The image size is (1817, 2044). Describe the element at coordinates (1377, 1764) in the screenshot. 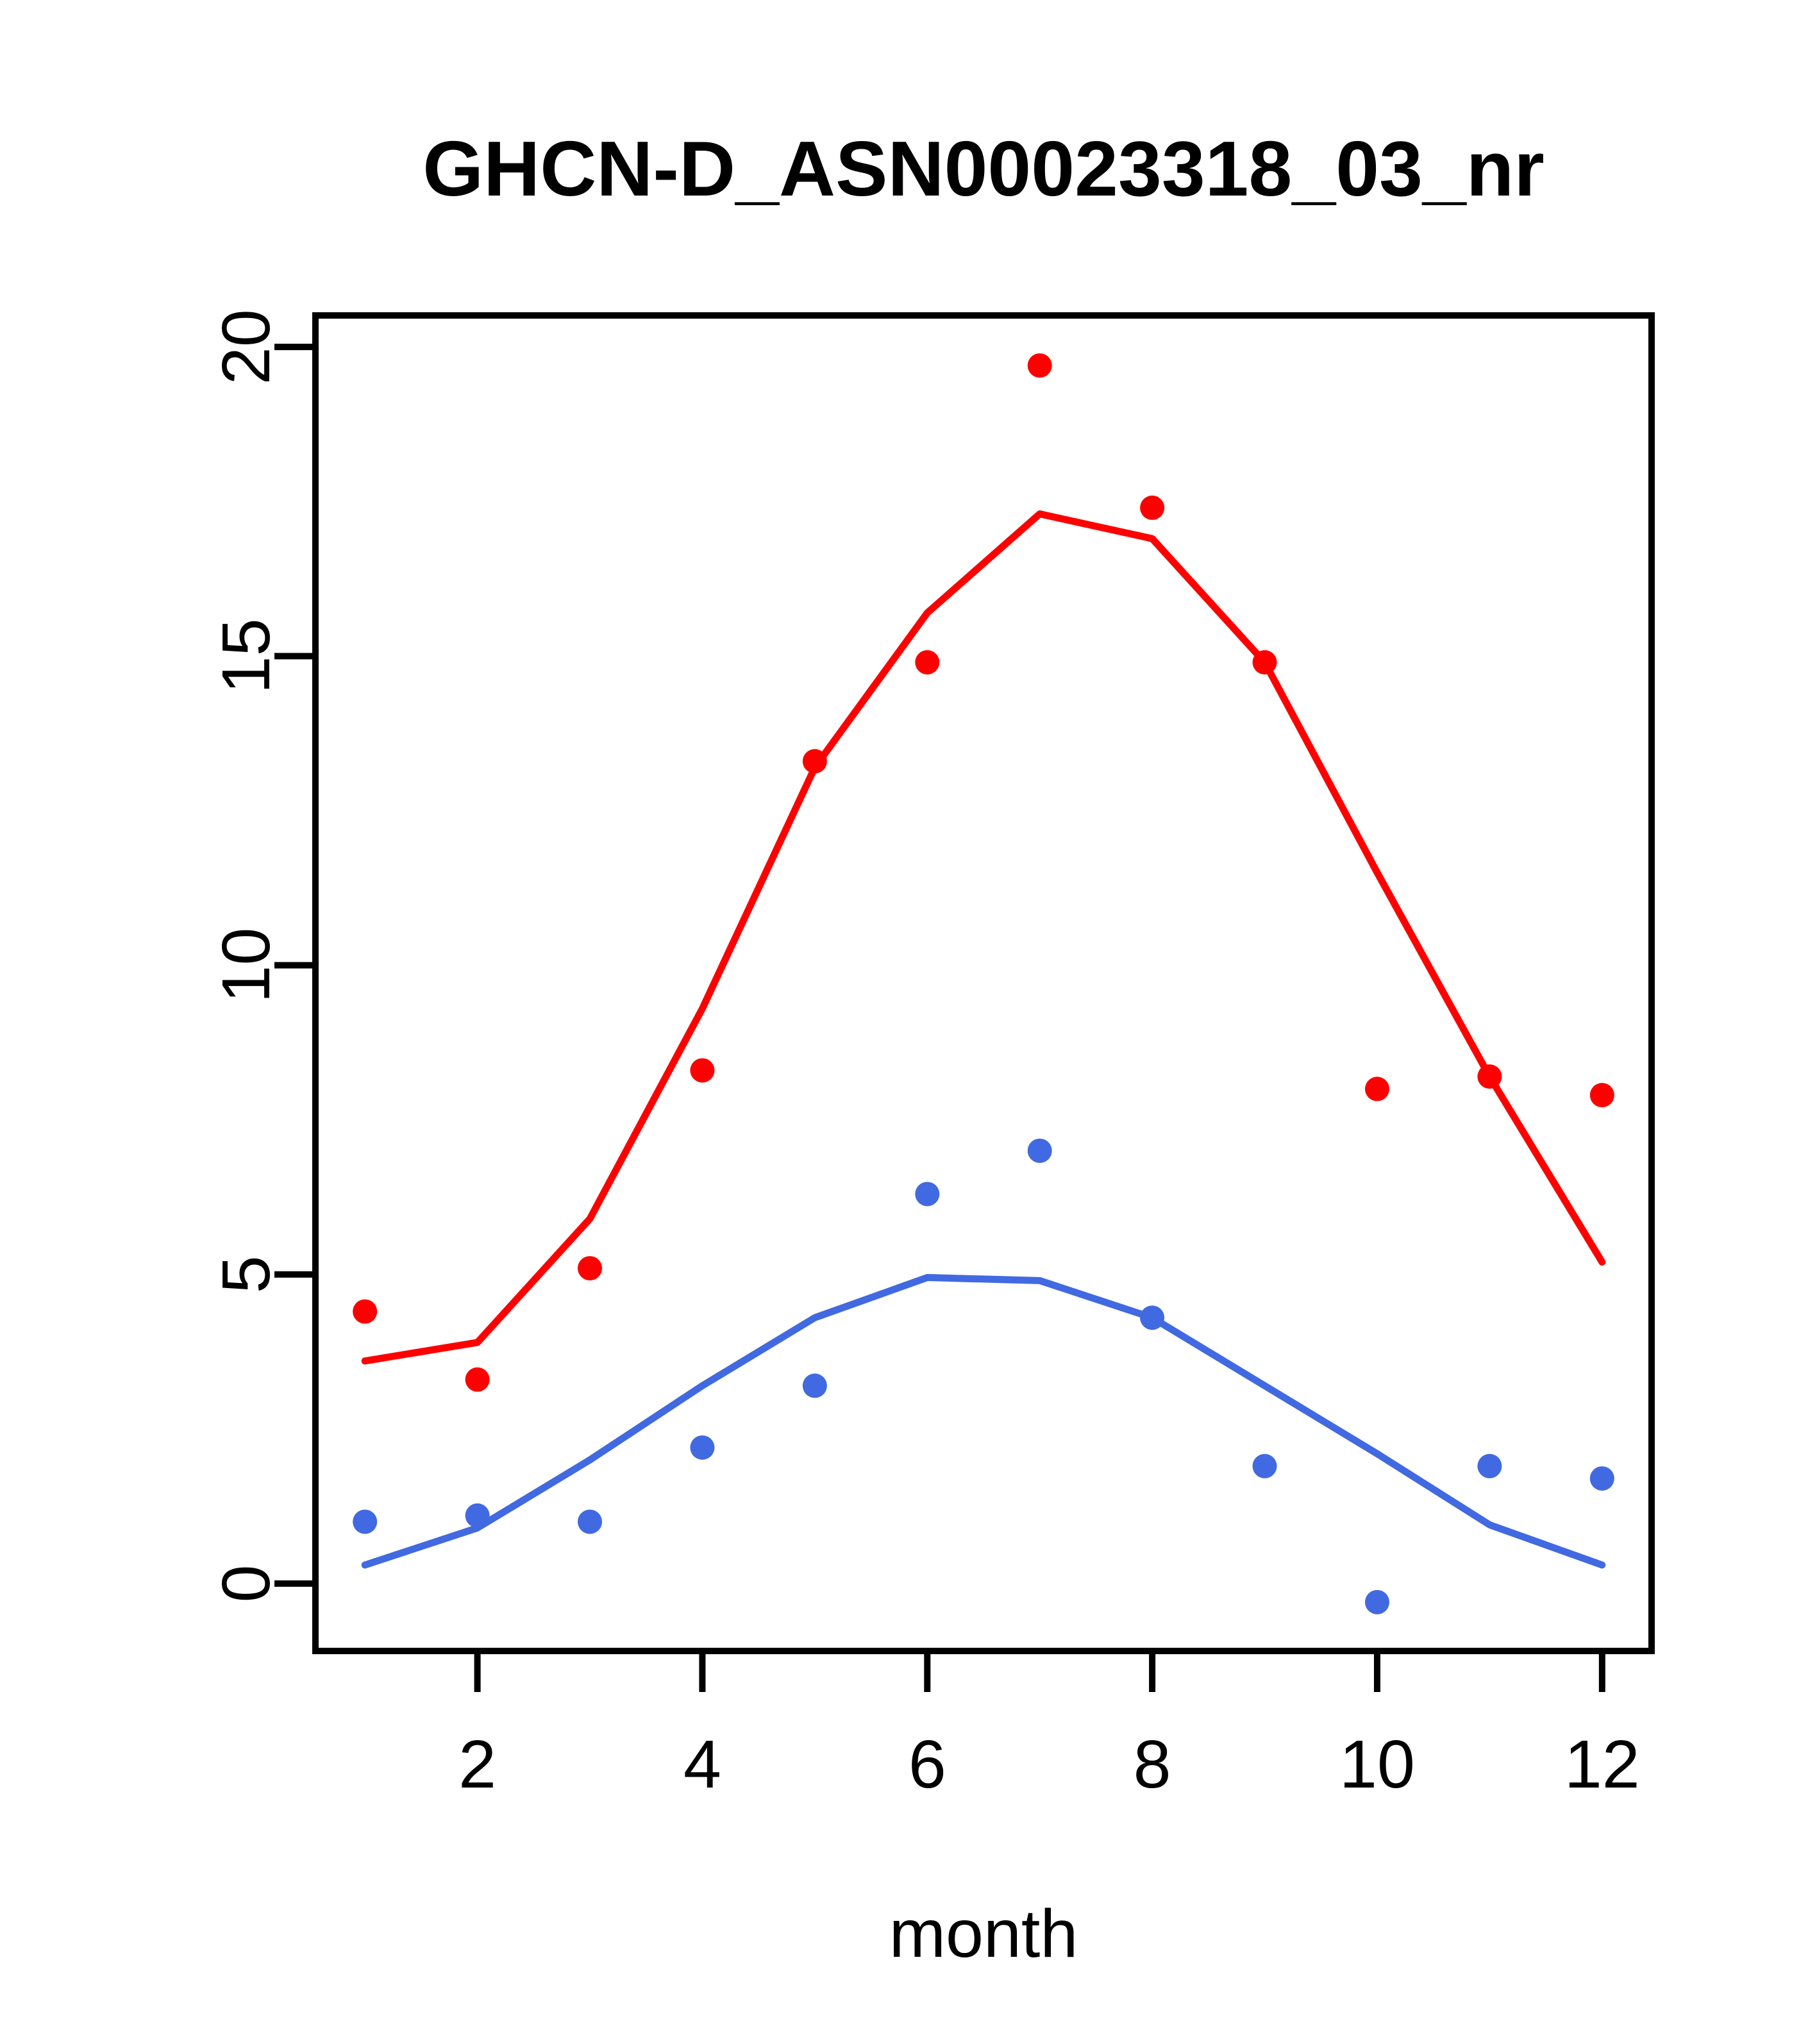

I see `x-tick-label: 10` at that location.